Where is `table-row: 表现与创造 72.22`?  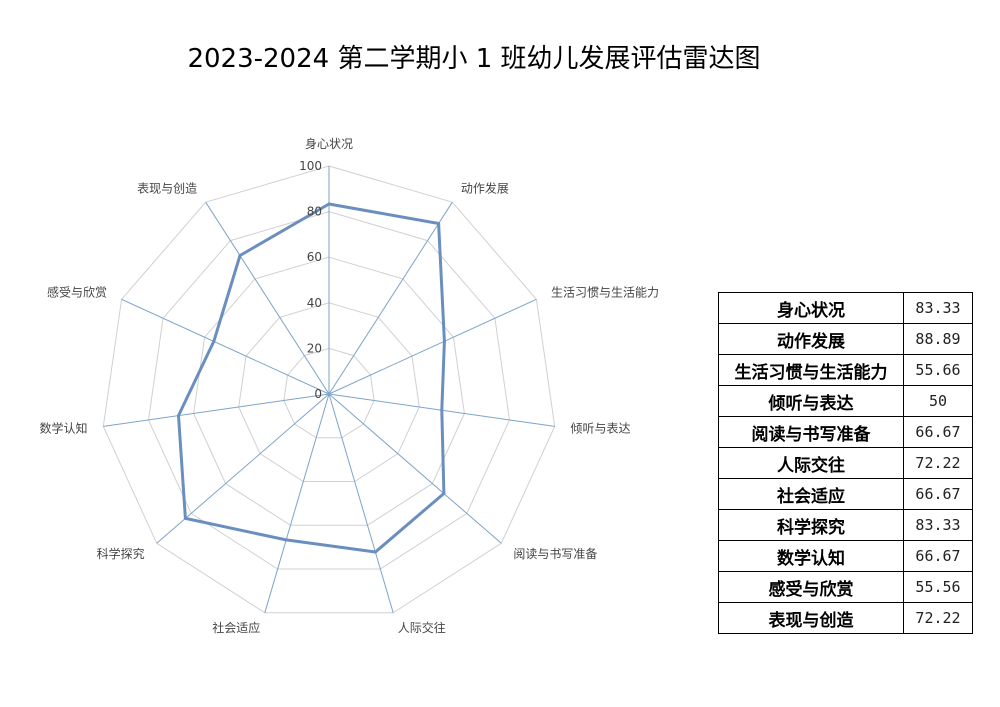 table-row: 表现与创造 72.22 is located at coordinates (845, 618).